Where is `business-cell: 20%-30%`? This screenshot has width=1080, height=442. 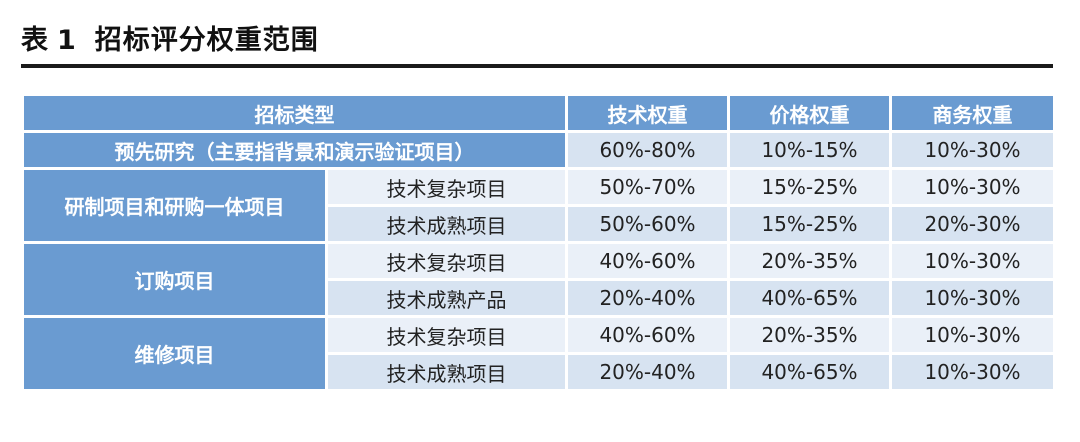 business-cell: 20%-30% is located at coordinates (972, 224).